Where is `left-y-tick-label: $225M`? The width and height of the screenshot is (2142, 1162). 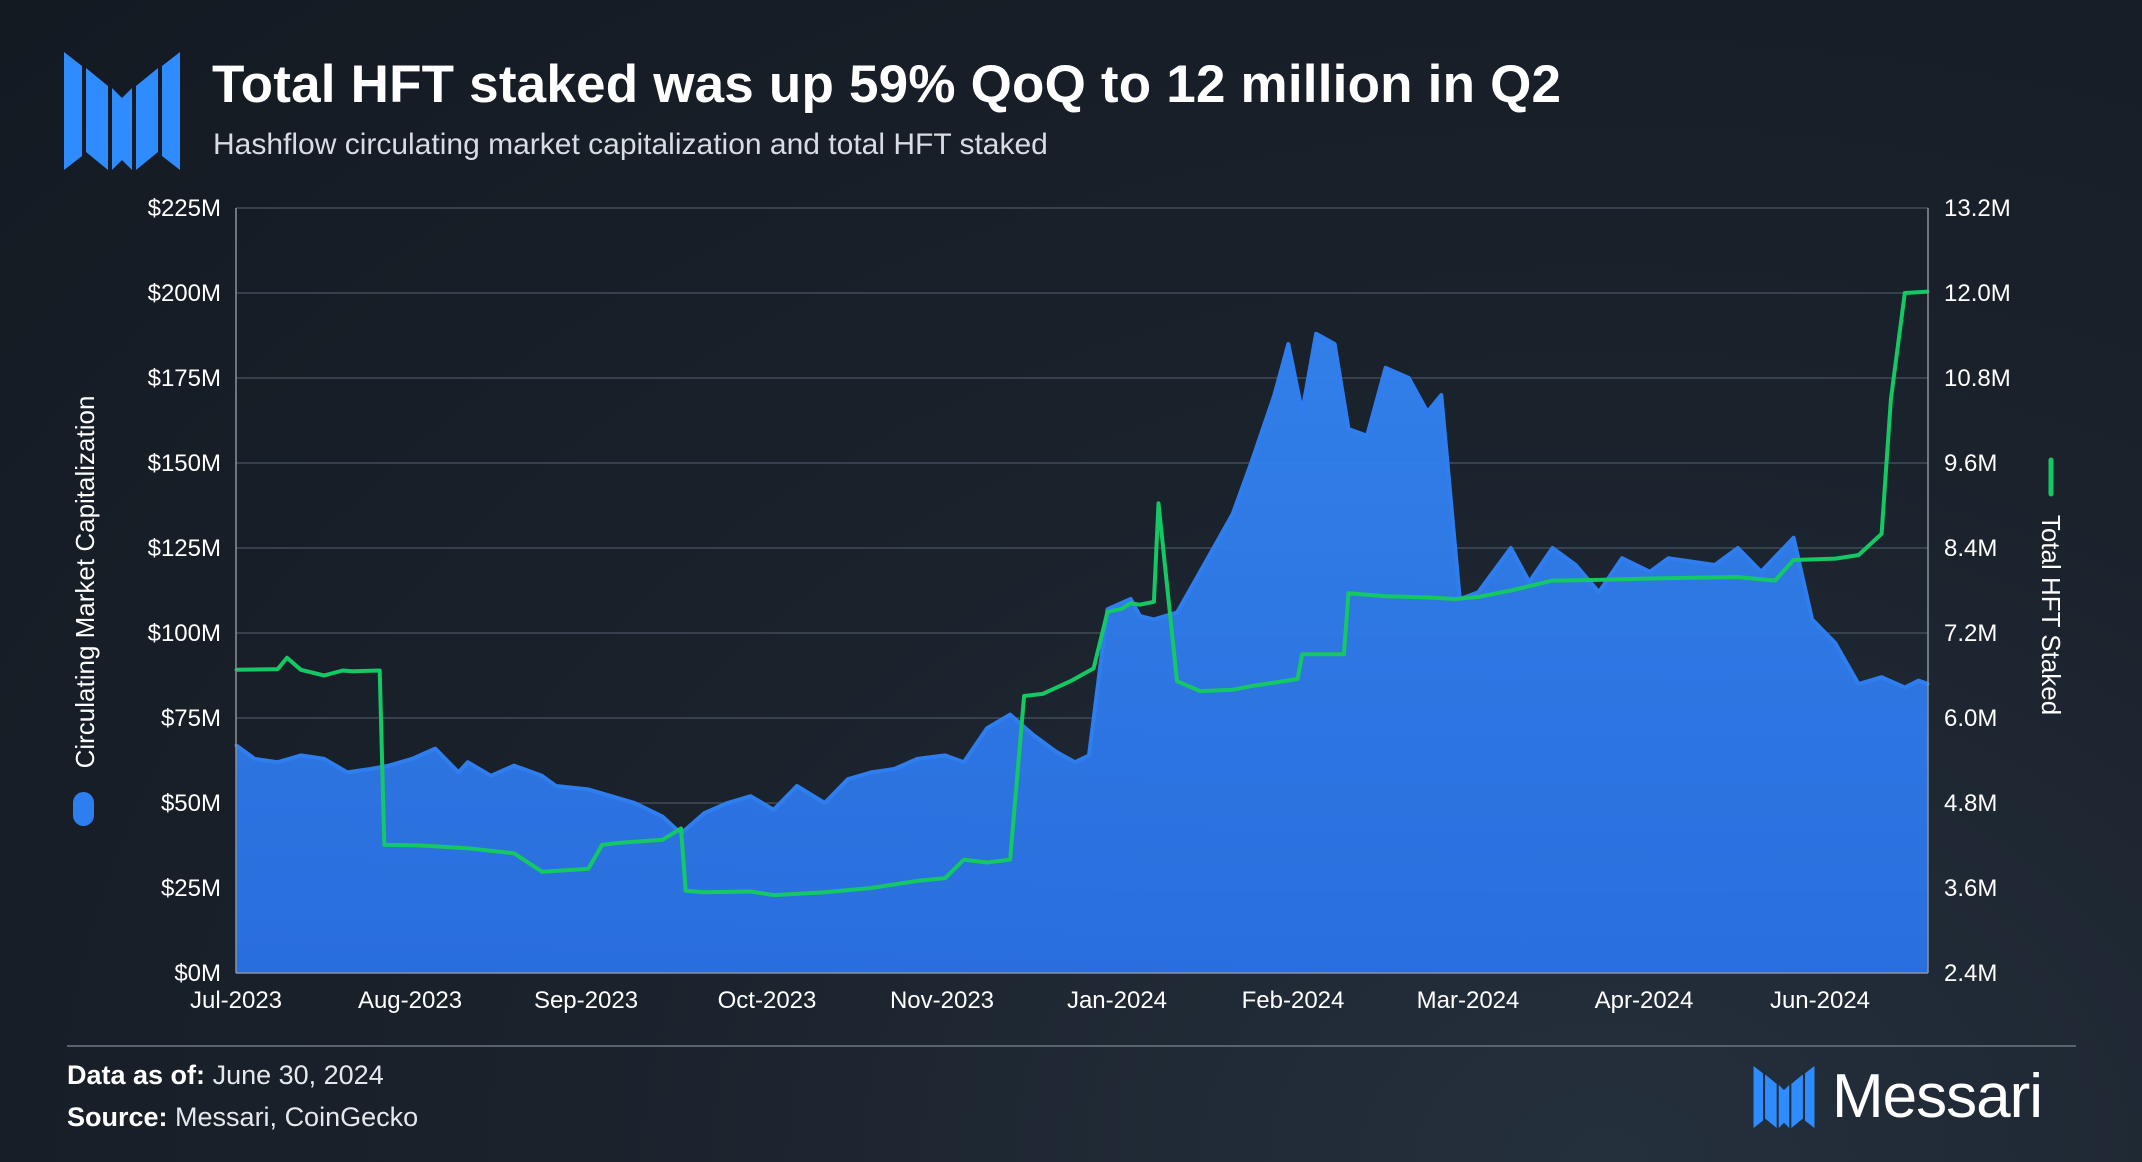 left-y-tick-label: $225M is located at coordinates (184, 208).